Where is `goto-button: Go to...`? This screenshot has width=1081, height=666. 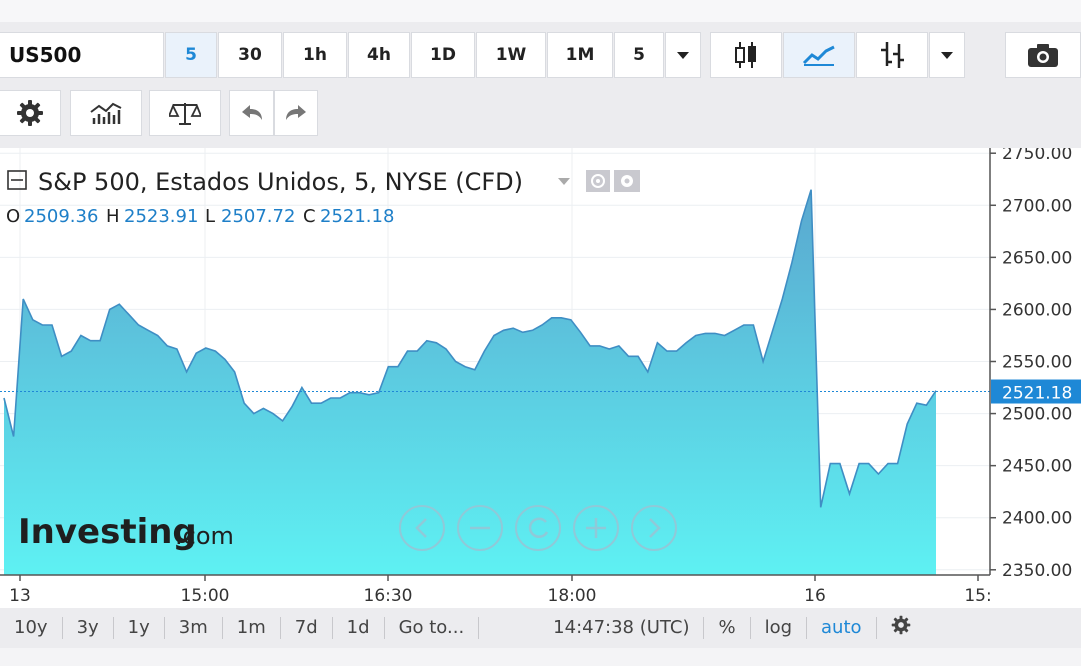 goto-button: Go to... is located at coordinates (432, 628).